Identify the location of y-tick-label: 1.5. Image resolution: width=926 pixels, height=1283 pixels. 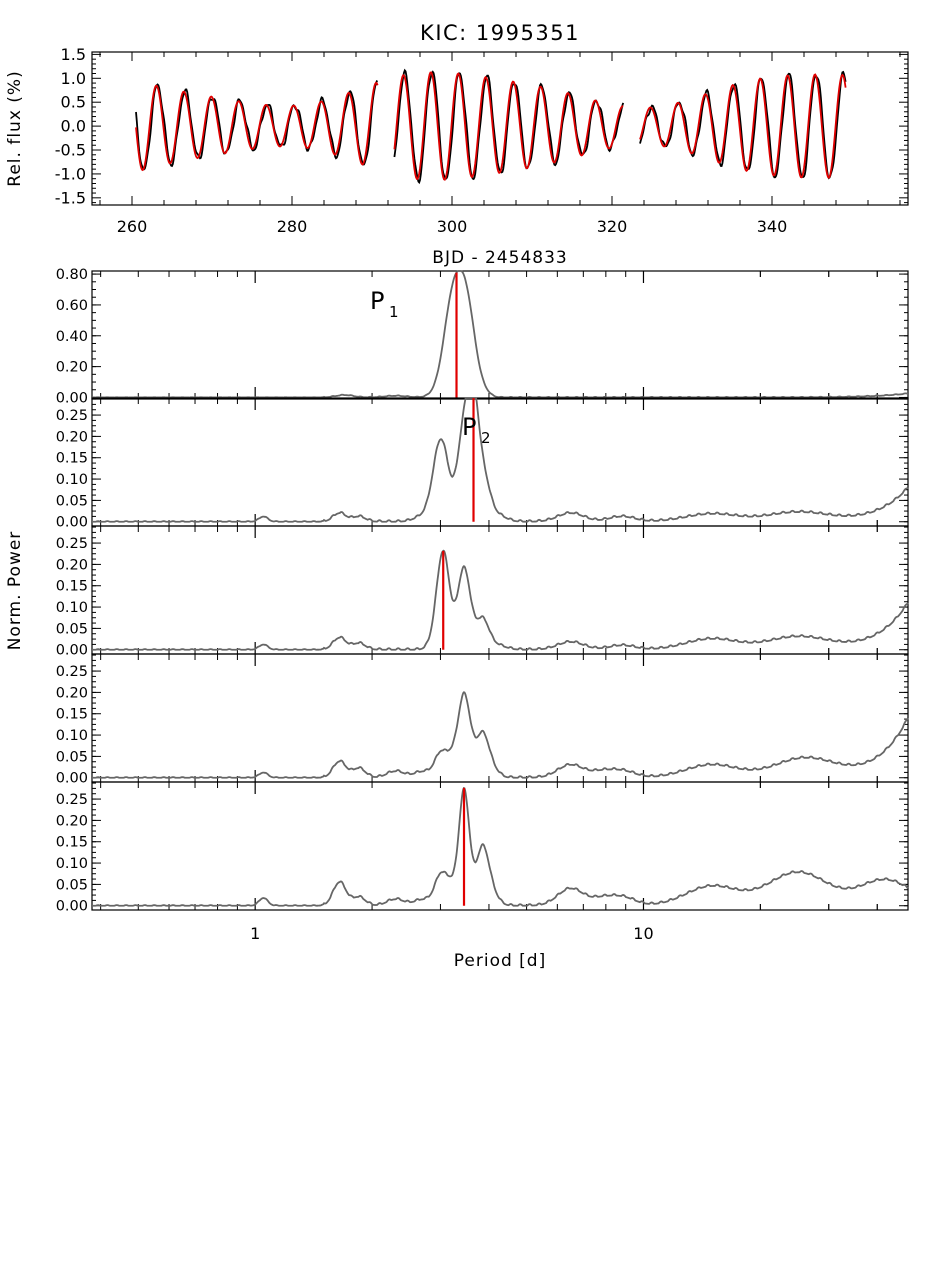
(73, 54).